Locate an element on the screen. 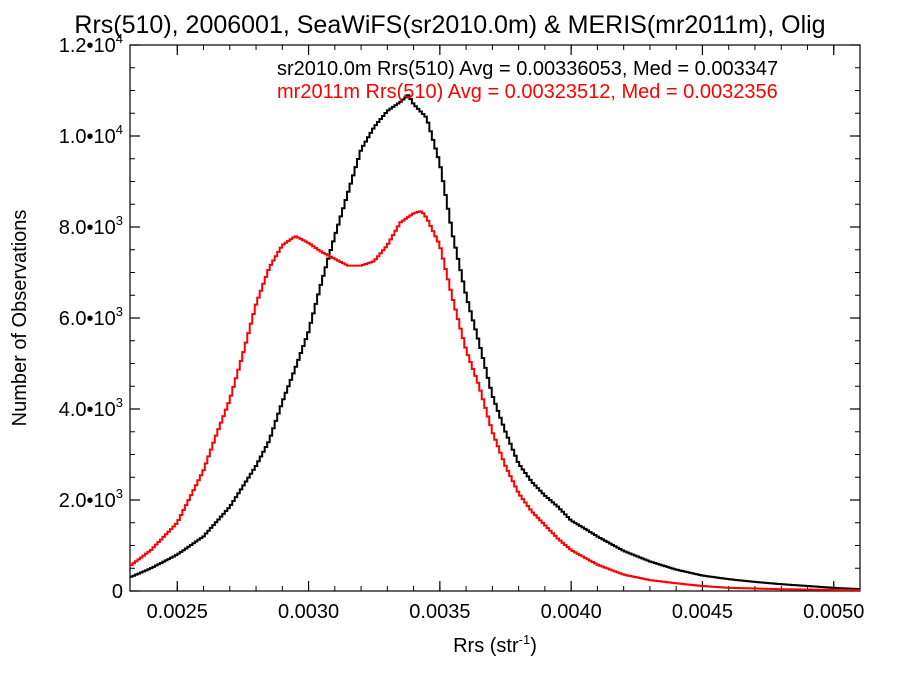 The width and height of the screenshot is (900, 675). y-tick-label: 4.0•103 is located at coordinates (91, 408).